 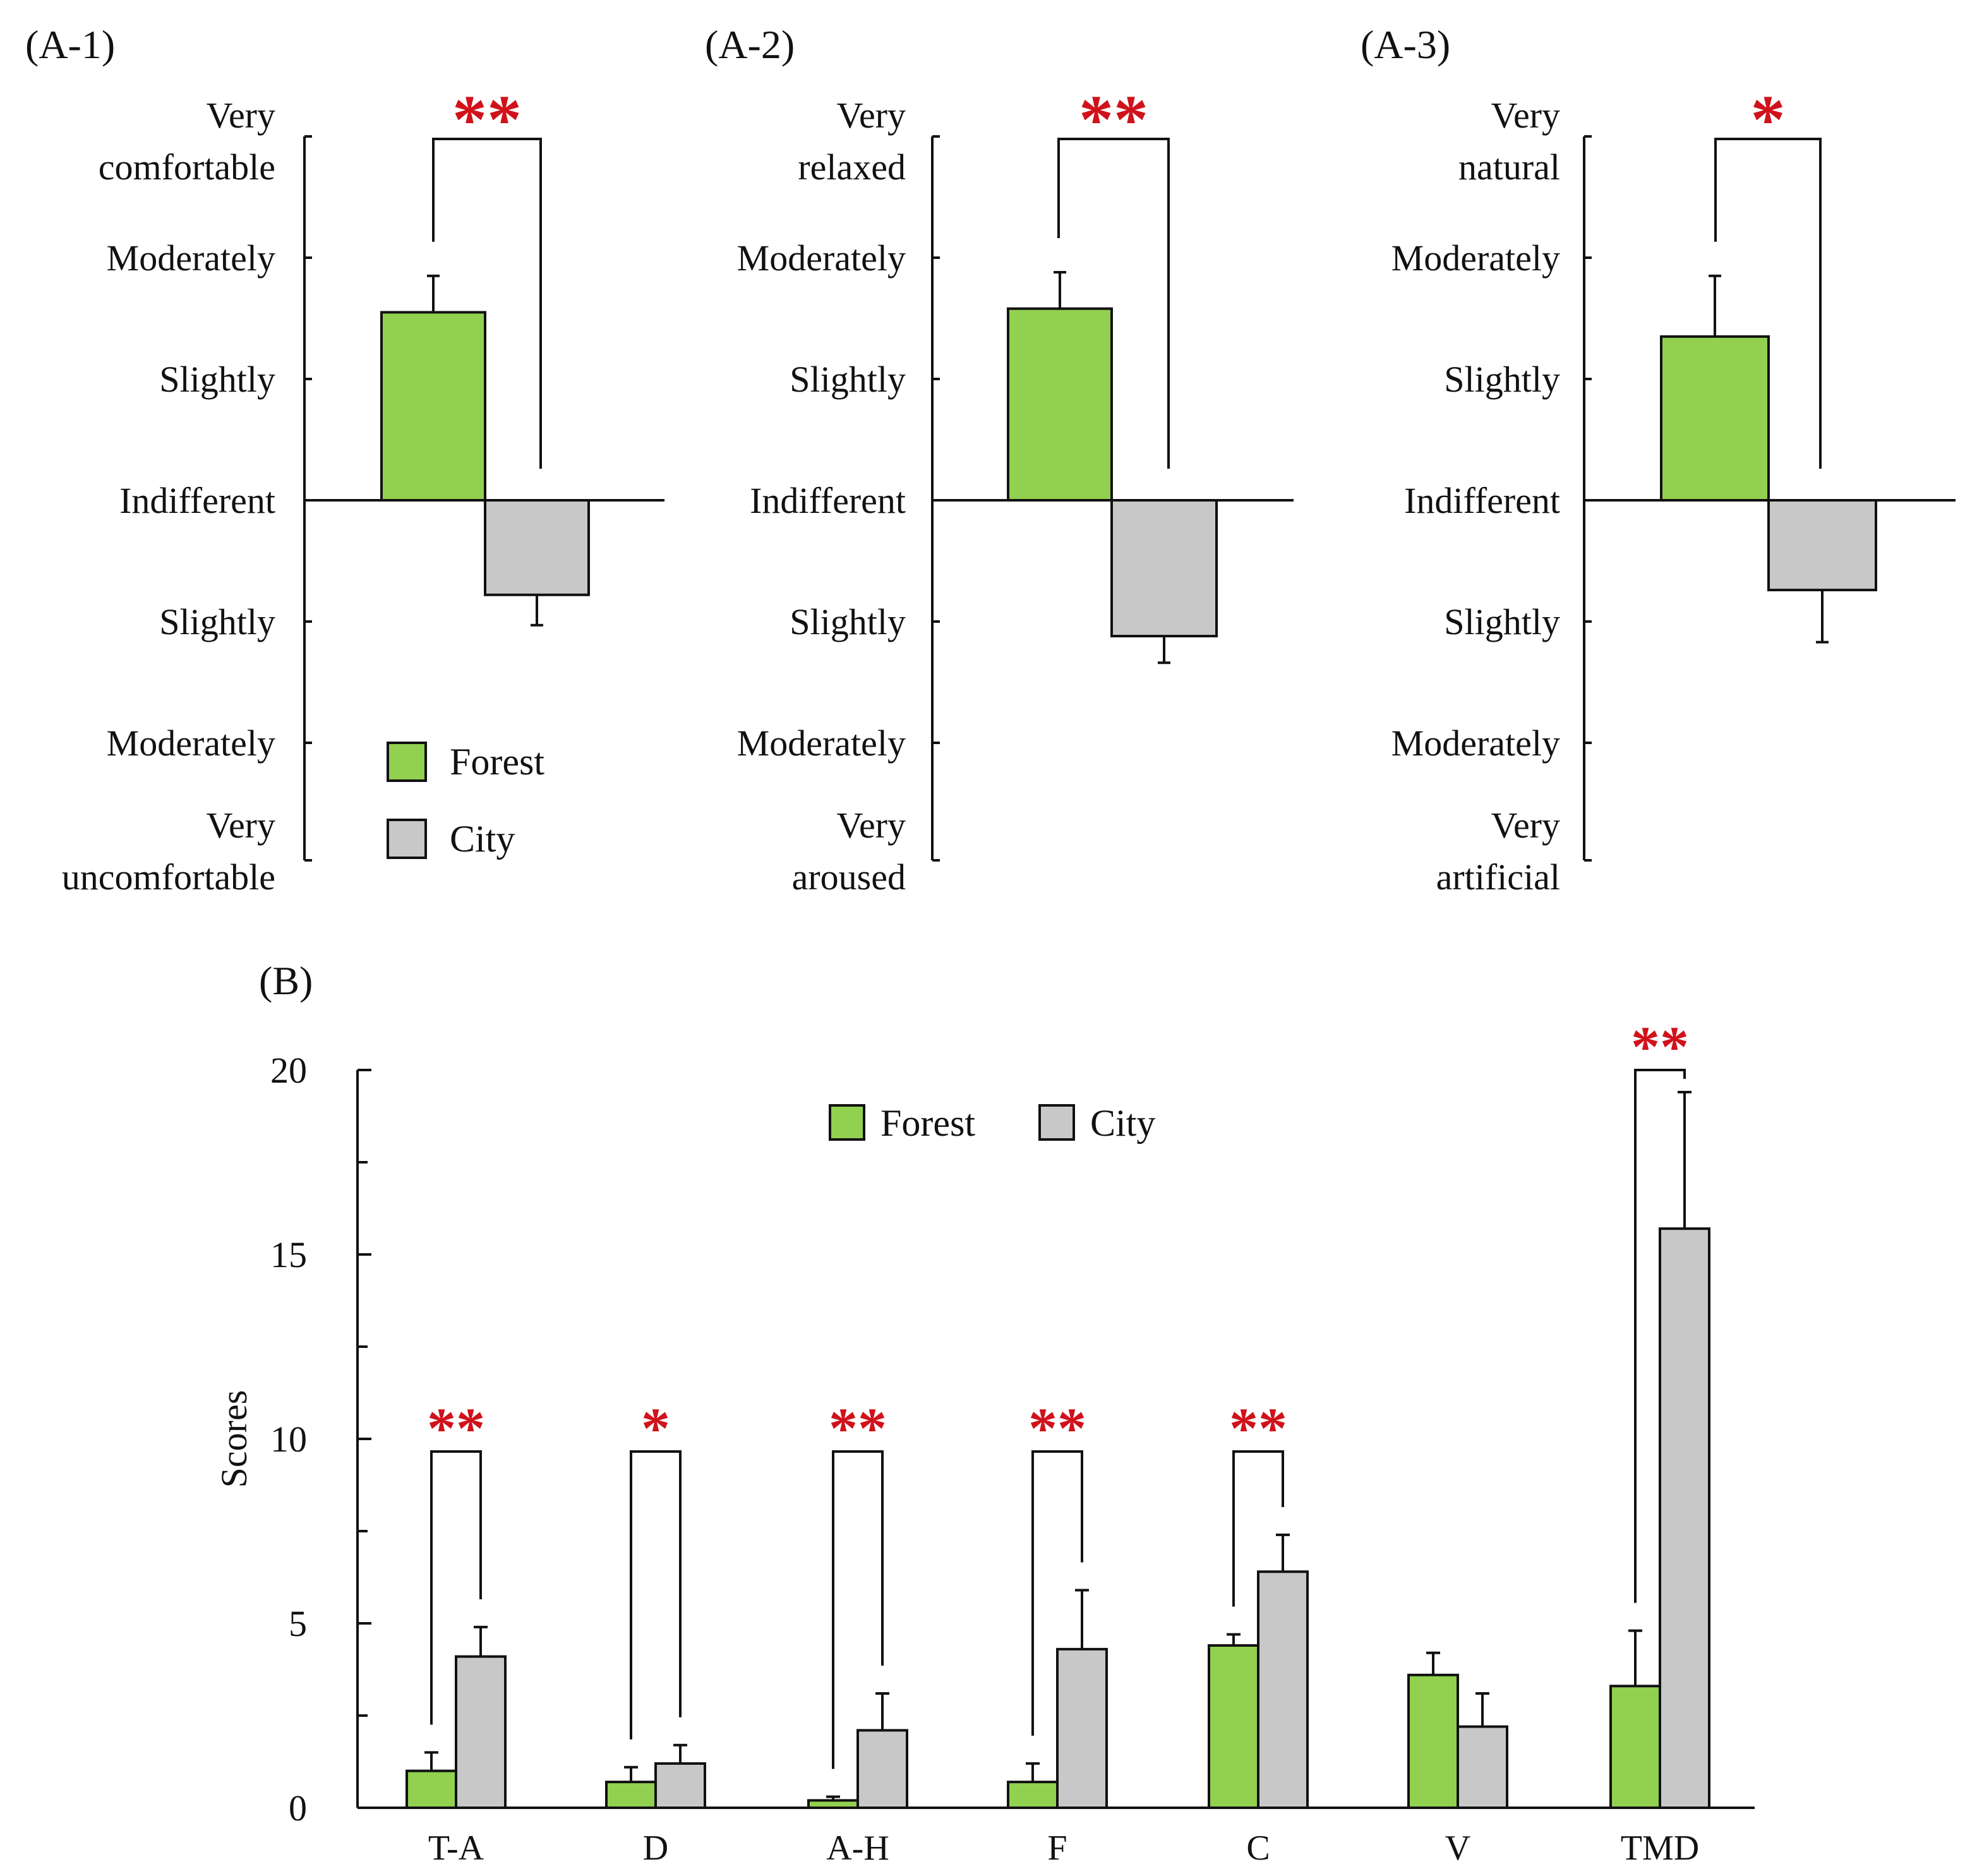 What do you see at coordinates (857, 1848) in the screenshot?
I see `x-tick-label-a-h: A-H` at bounding box center [857, 1848].